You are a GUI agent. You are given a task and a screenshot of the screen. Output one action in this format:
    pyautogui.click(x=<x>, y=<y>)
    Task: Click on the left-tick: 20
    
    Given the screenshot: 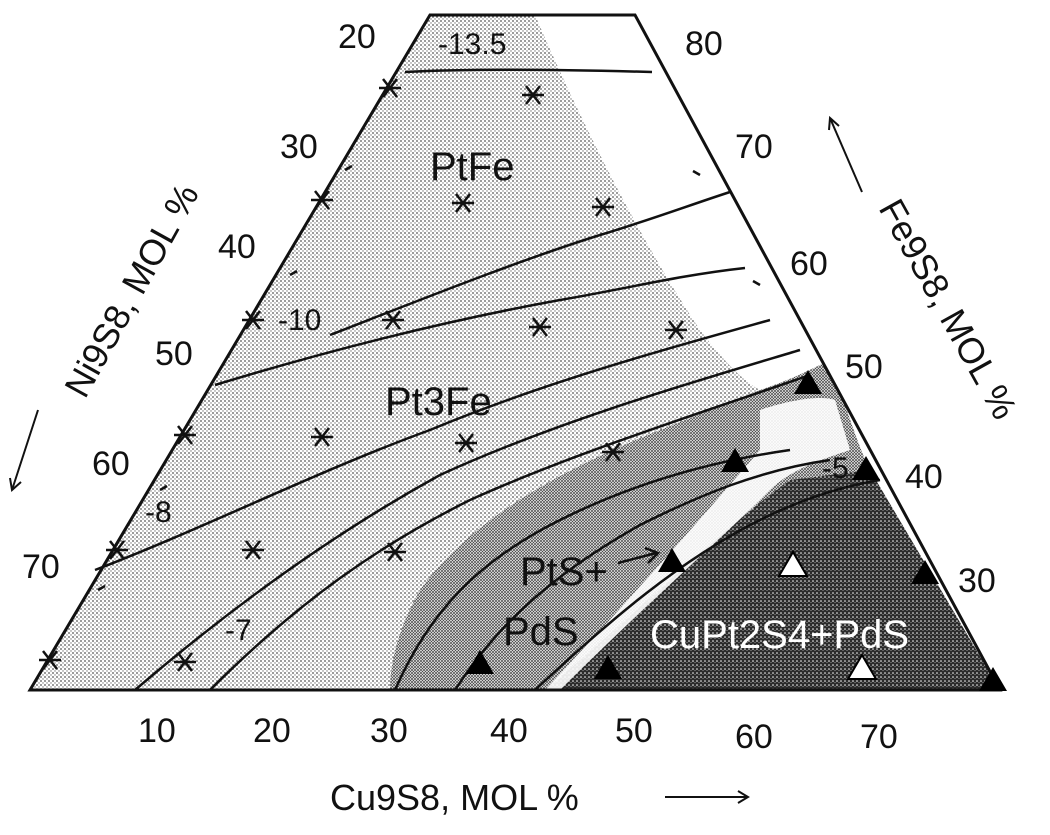 What is the action you would take?
    pyautogui.click(x=357, y=37)
    